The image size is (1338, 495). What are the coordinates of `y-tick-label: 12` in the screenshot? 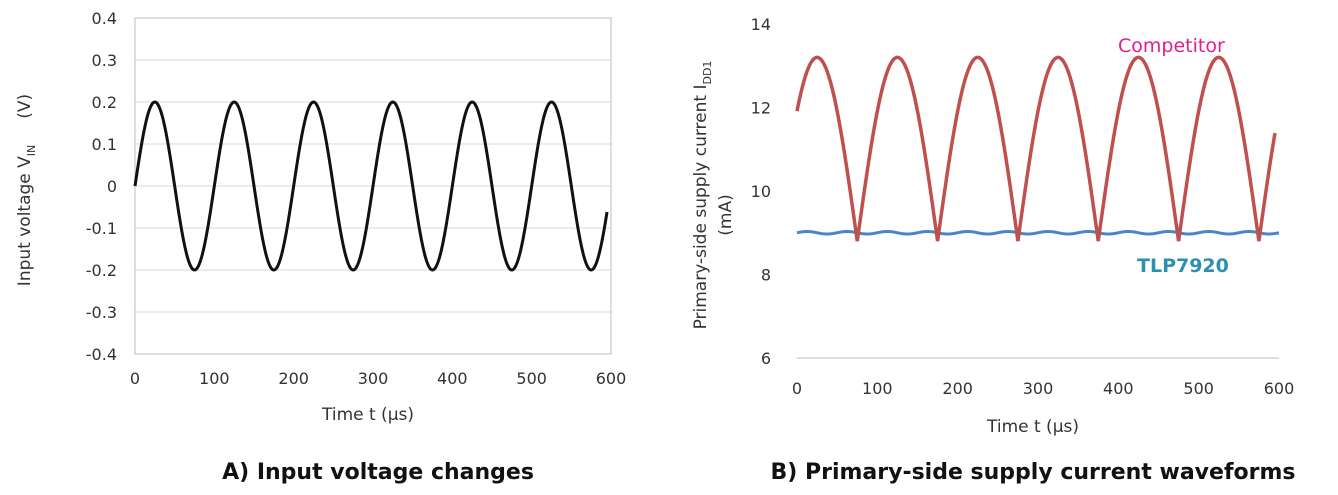 It's located at (761, 108).